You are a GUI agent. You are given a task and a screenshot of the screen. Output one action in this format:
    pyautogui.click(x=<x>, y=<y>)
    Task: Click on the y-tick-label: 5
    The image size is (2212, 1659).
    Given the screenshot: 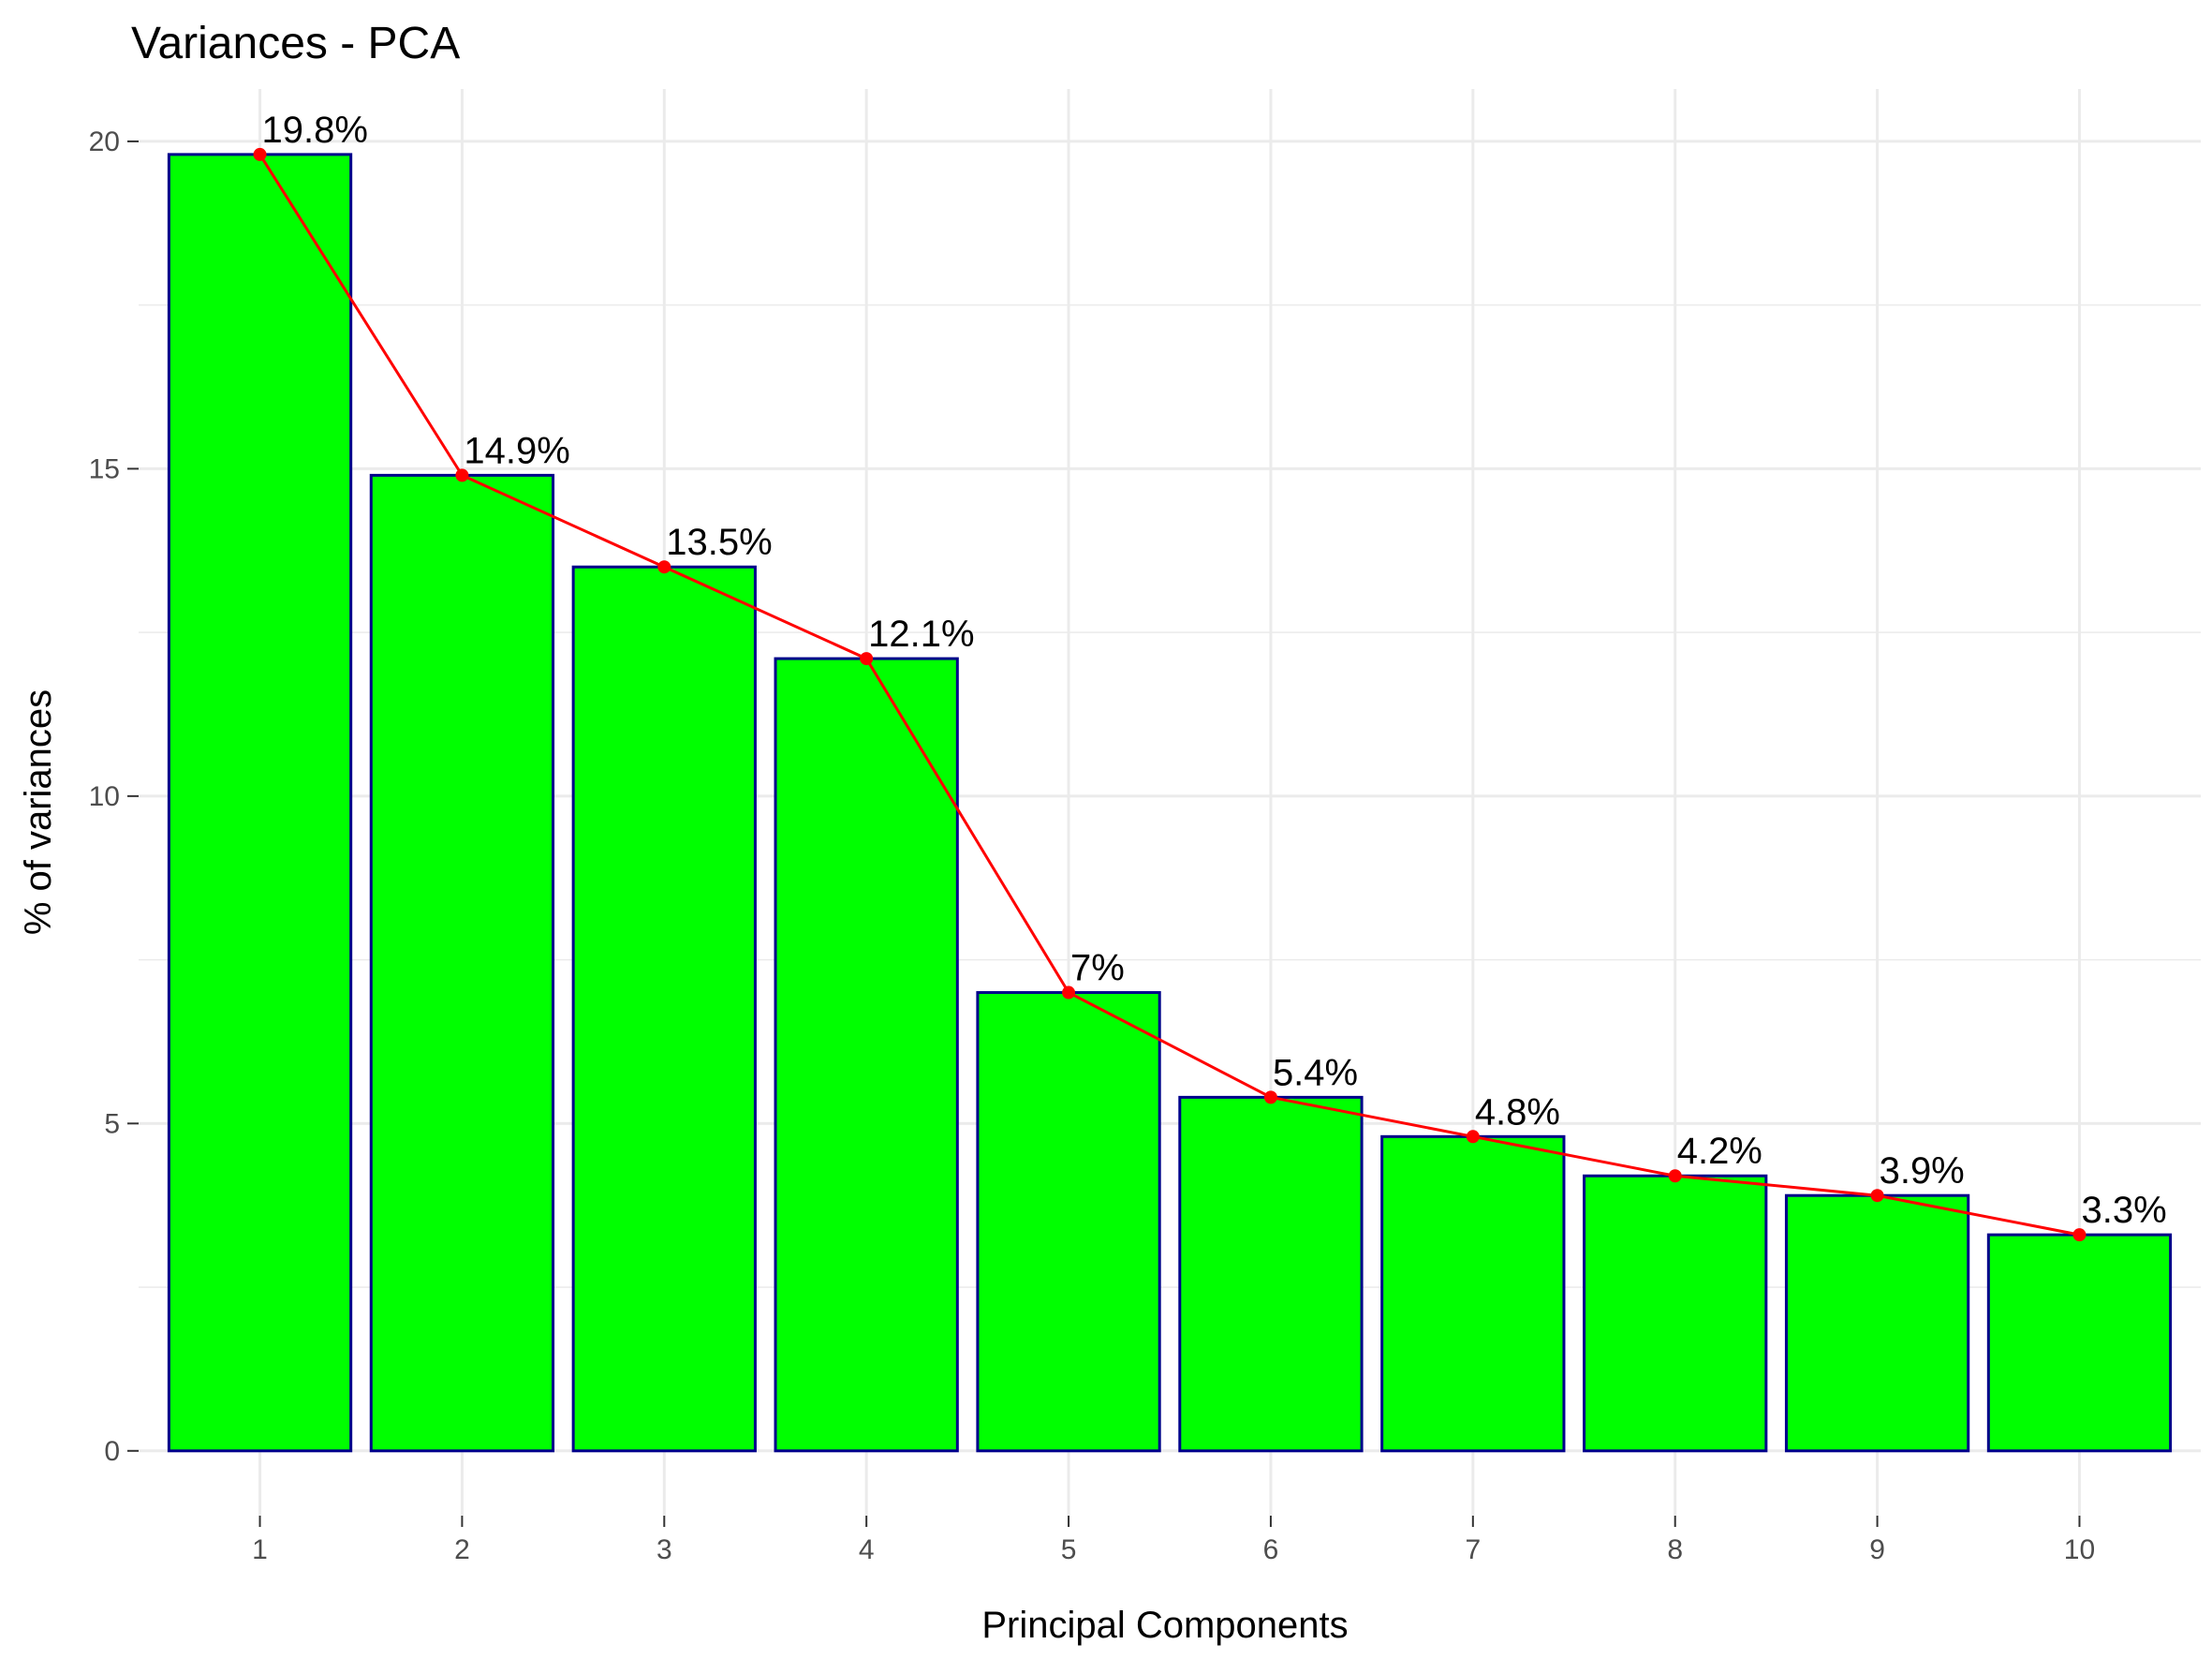 What is the action you would take?
    pyautogui.click(x=112, y=1123)
    